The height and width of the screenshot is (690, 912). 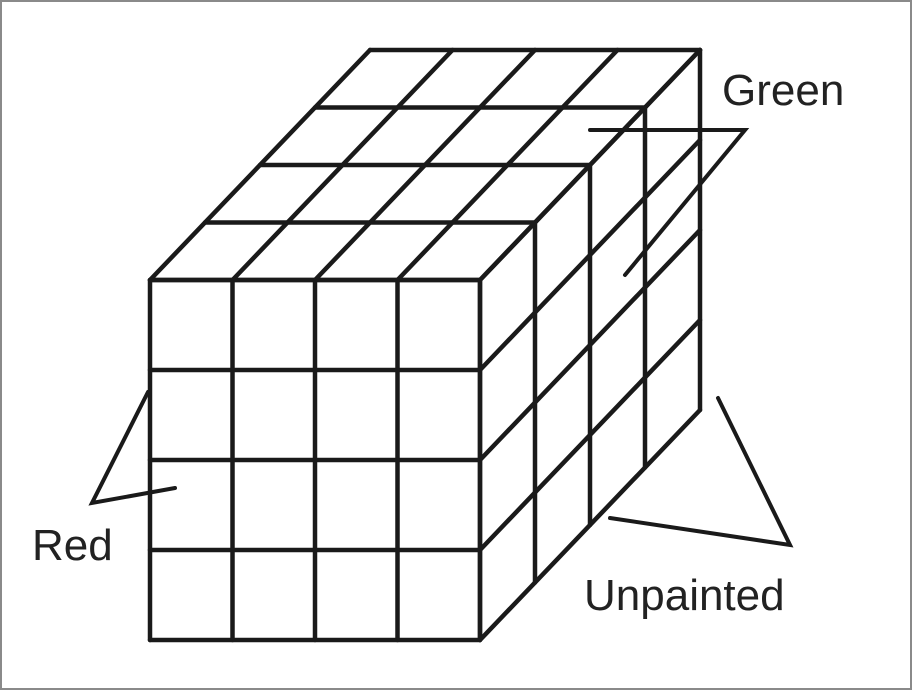 What do you see at coordinates (132, 448) in the screenshot?
I see `red-callout-line` at bounding box center [132, 448].